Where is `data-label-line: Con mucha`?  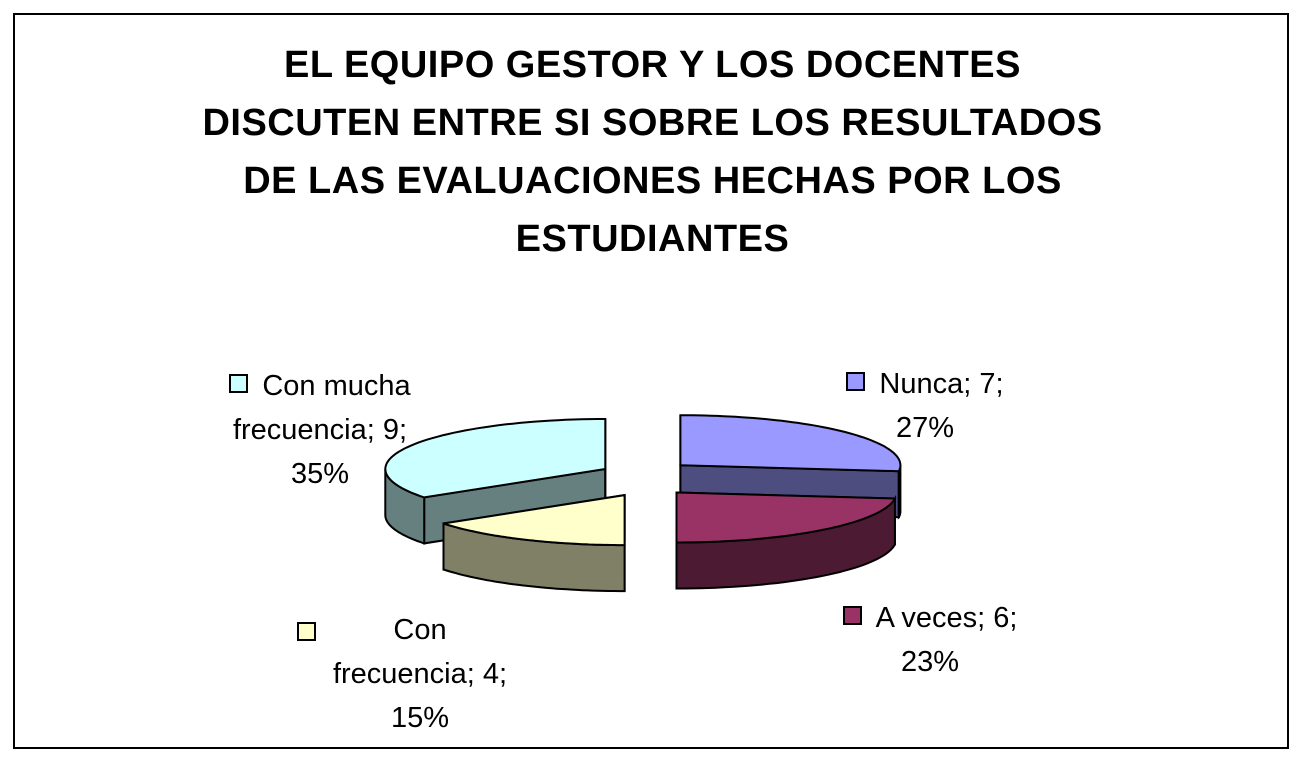
data-label-line: Con mucha is located at coordinates (336, 386).